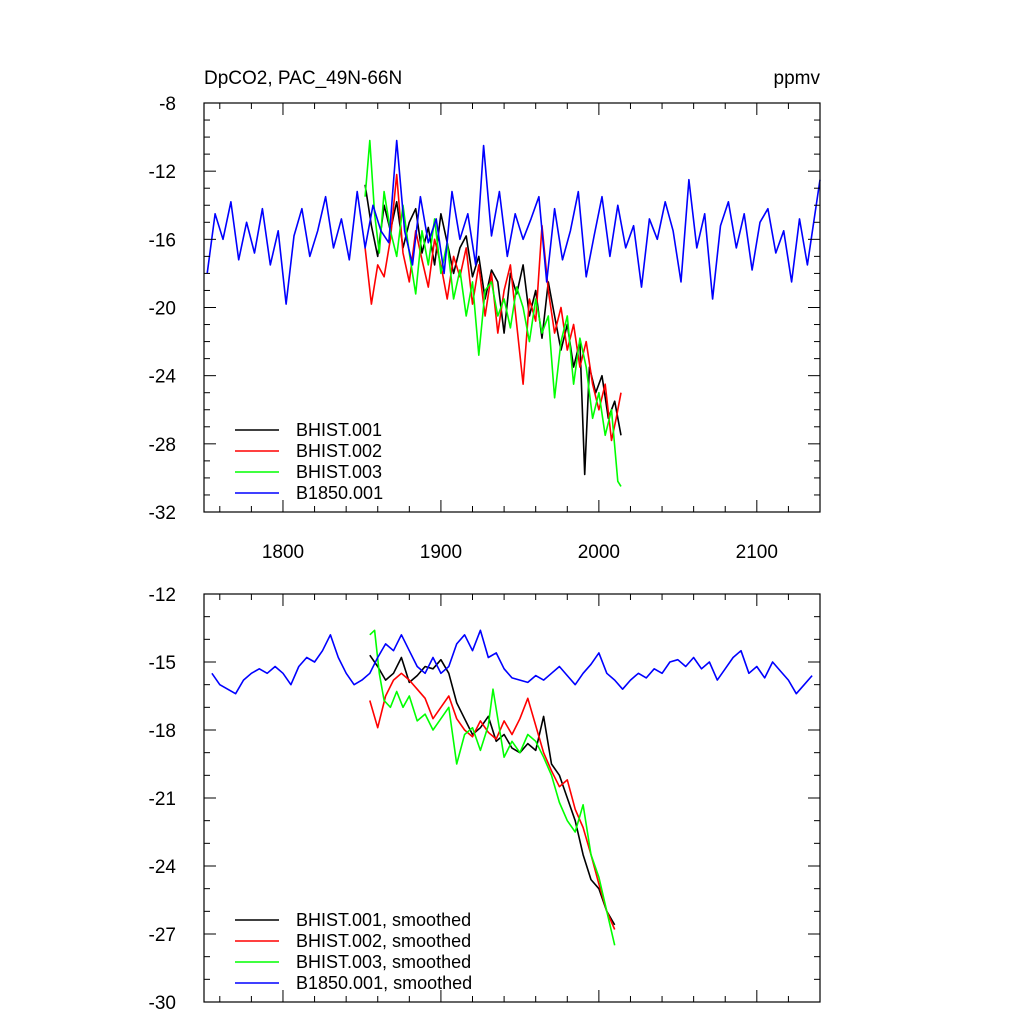 This screenshot has height=1024, width=1024. What do you see at coordinates (162, 309) in the screenshot?
I see `y-tick-label: -20` at bounding box center [162, 309].